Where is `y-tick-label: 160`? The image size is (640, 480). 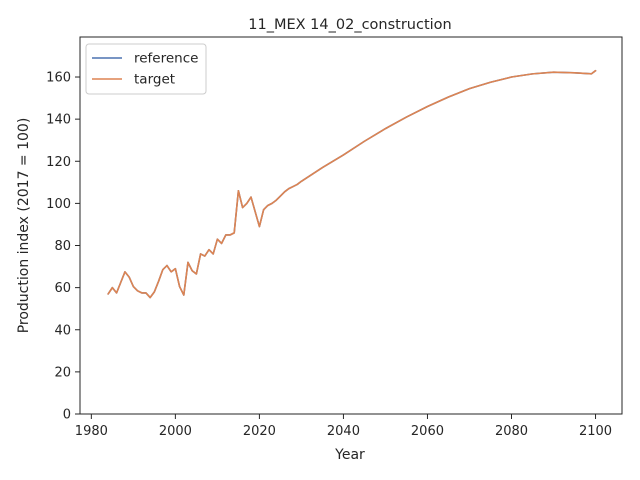
y-tick-label: 160 is located at coordinates (58, 78).